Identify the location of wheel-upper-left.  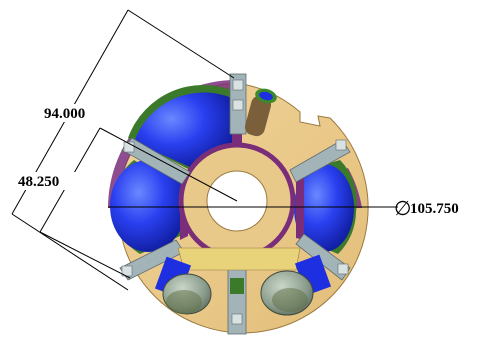
(185, 127).